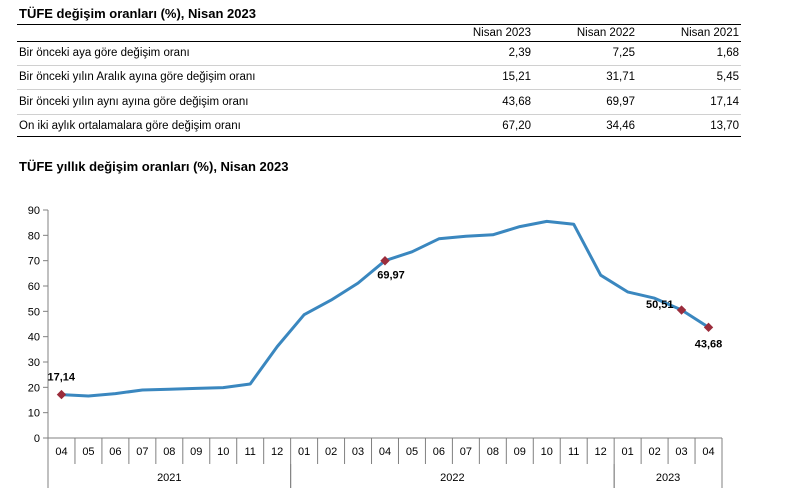  I want to click on table-top-rule, so click(379, 24).